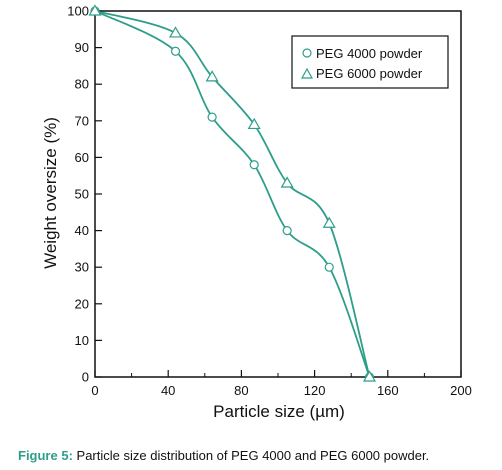 Image resolution: width=502 pixels, height=470 pixels. I want to click on y-tick-label: 30, so click(82, 267).